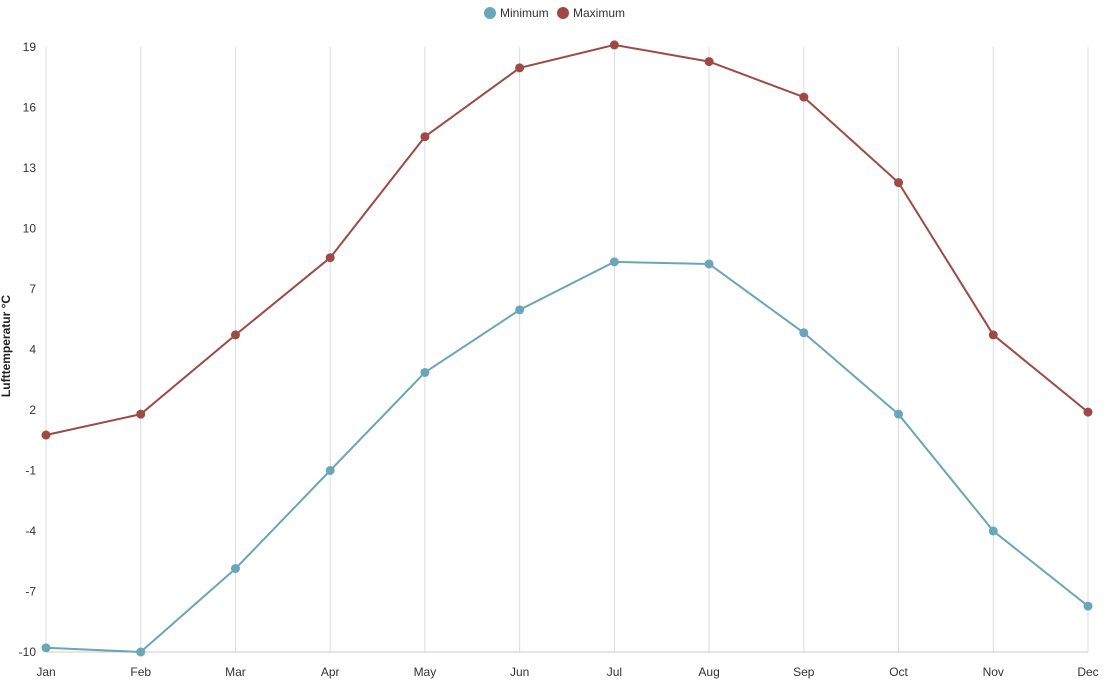 This screenshot has height=689, width=1110. What do you see at coordinates (330, 672) in the screenshot?
I see `x-tick-apr: Apr` at bounding box center [330, 672].